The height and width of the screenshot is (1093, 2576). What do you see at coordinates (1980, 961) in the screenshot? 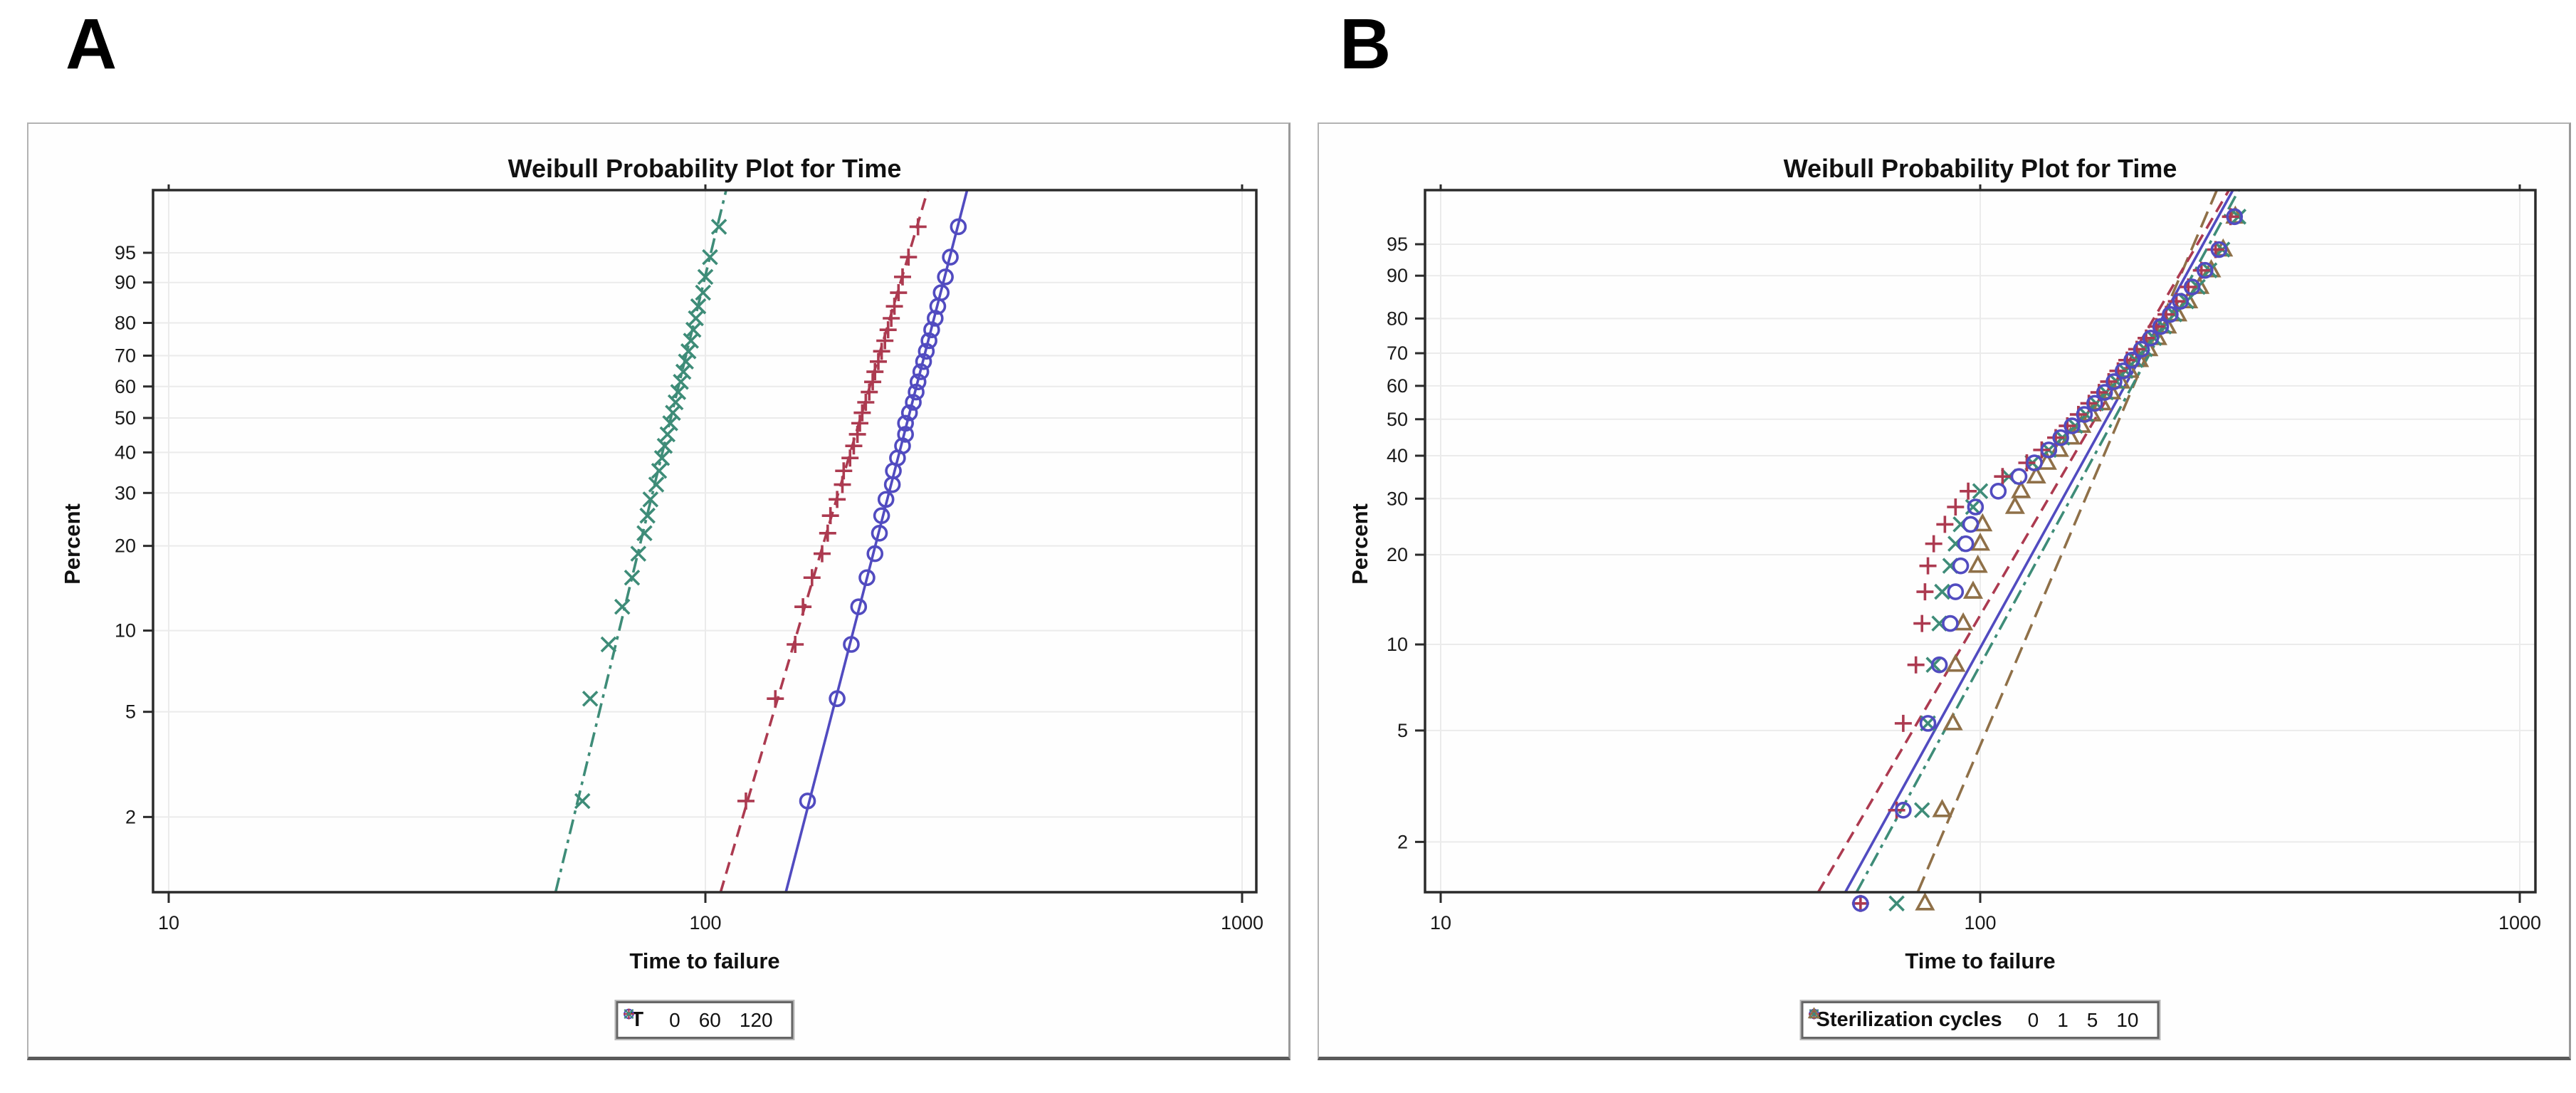
I see `x-axis-title: Time to failure` at bounding box center [1980, 961].